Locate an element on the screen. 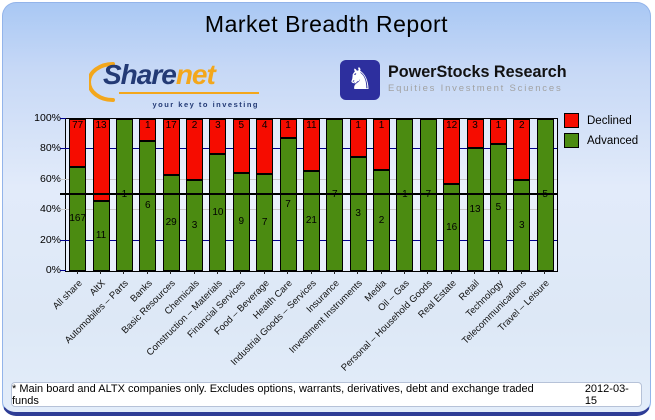 The image size is (655, 420). y-tick-label: 80% is located at coordinates (50, 148).